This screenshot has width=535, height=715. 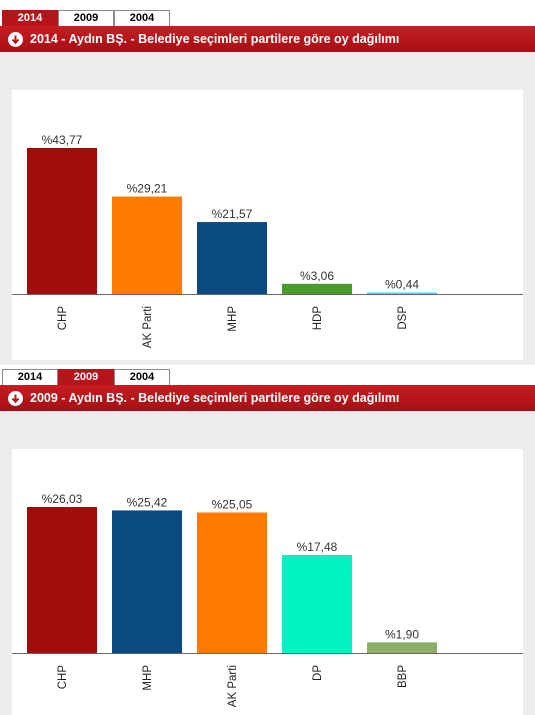 What do you see at coordinates (232, 504) in the screenshot?
I see `data-label-ak-parti: %25,05` at bounding box center [232, 504].